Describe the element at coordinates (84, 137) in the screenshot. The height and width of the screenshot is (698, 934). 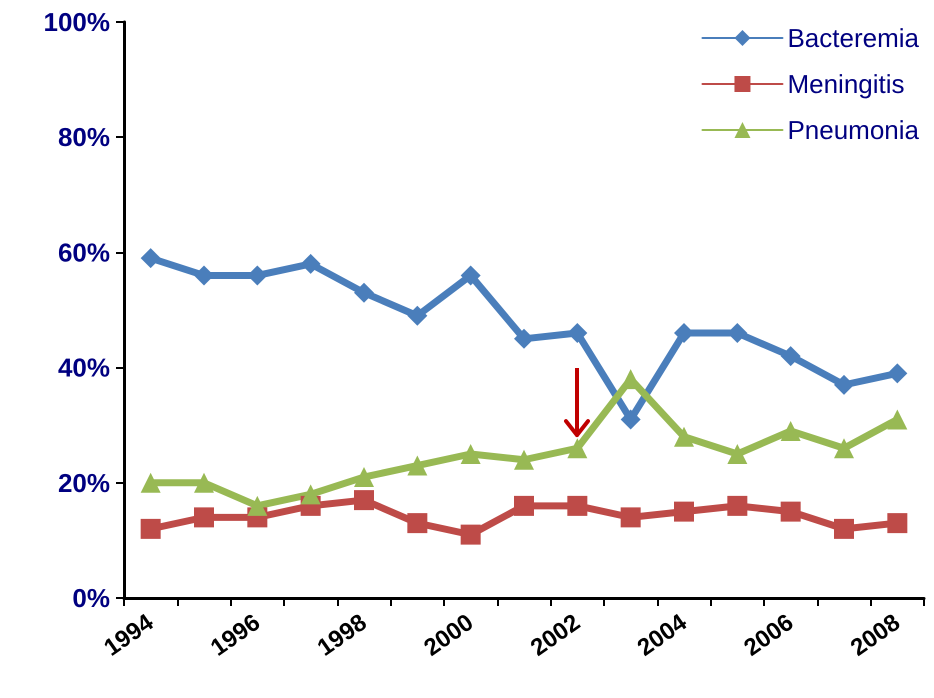
I see `y-tick-label: 80%` at that location.